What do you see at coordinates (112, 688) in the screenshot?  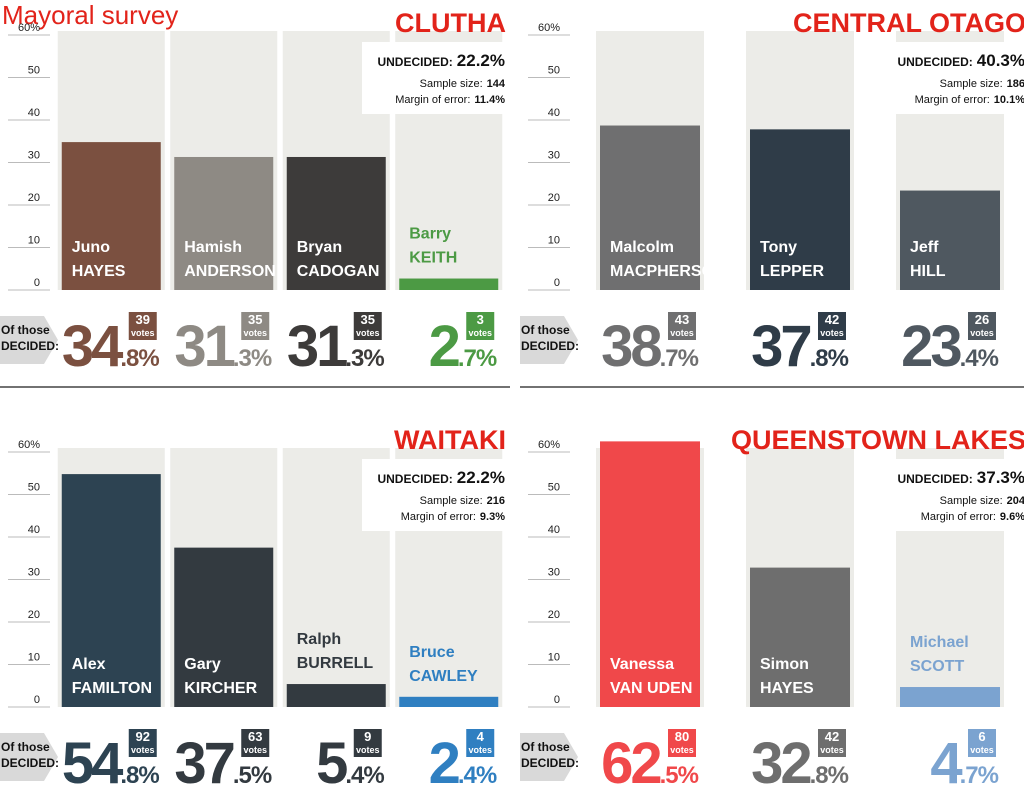 I see `candidate-last-name: FAMILTON` at bounding box center [112, 688].